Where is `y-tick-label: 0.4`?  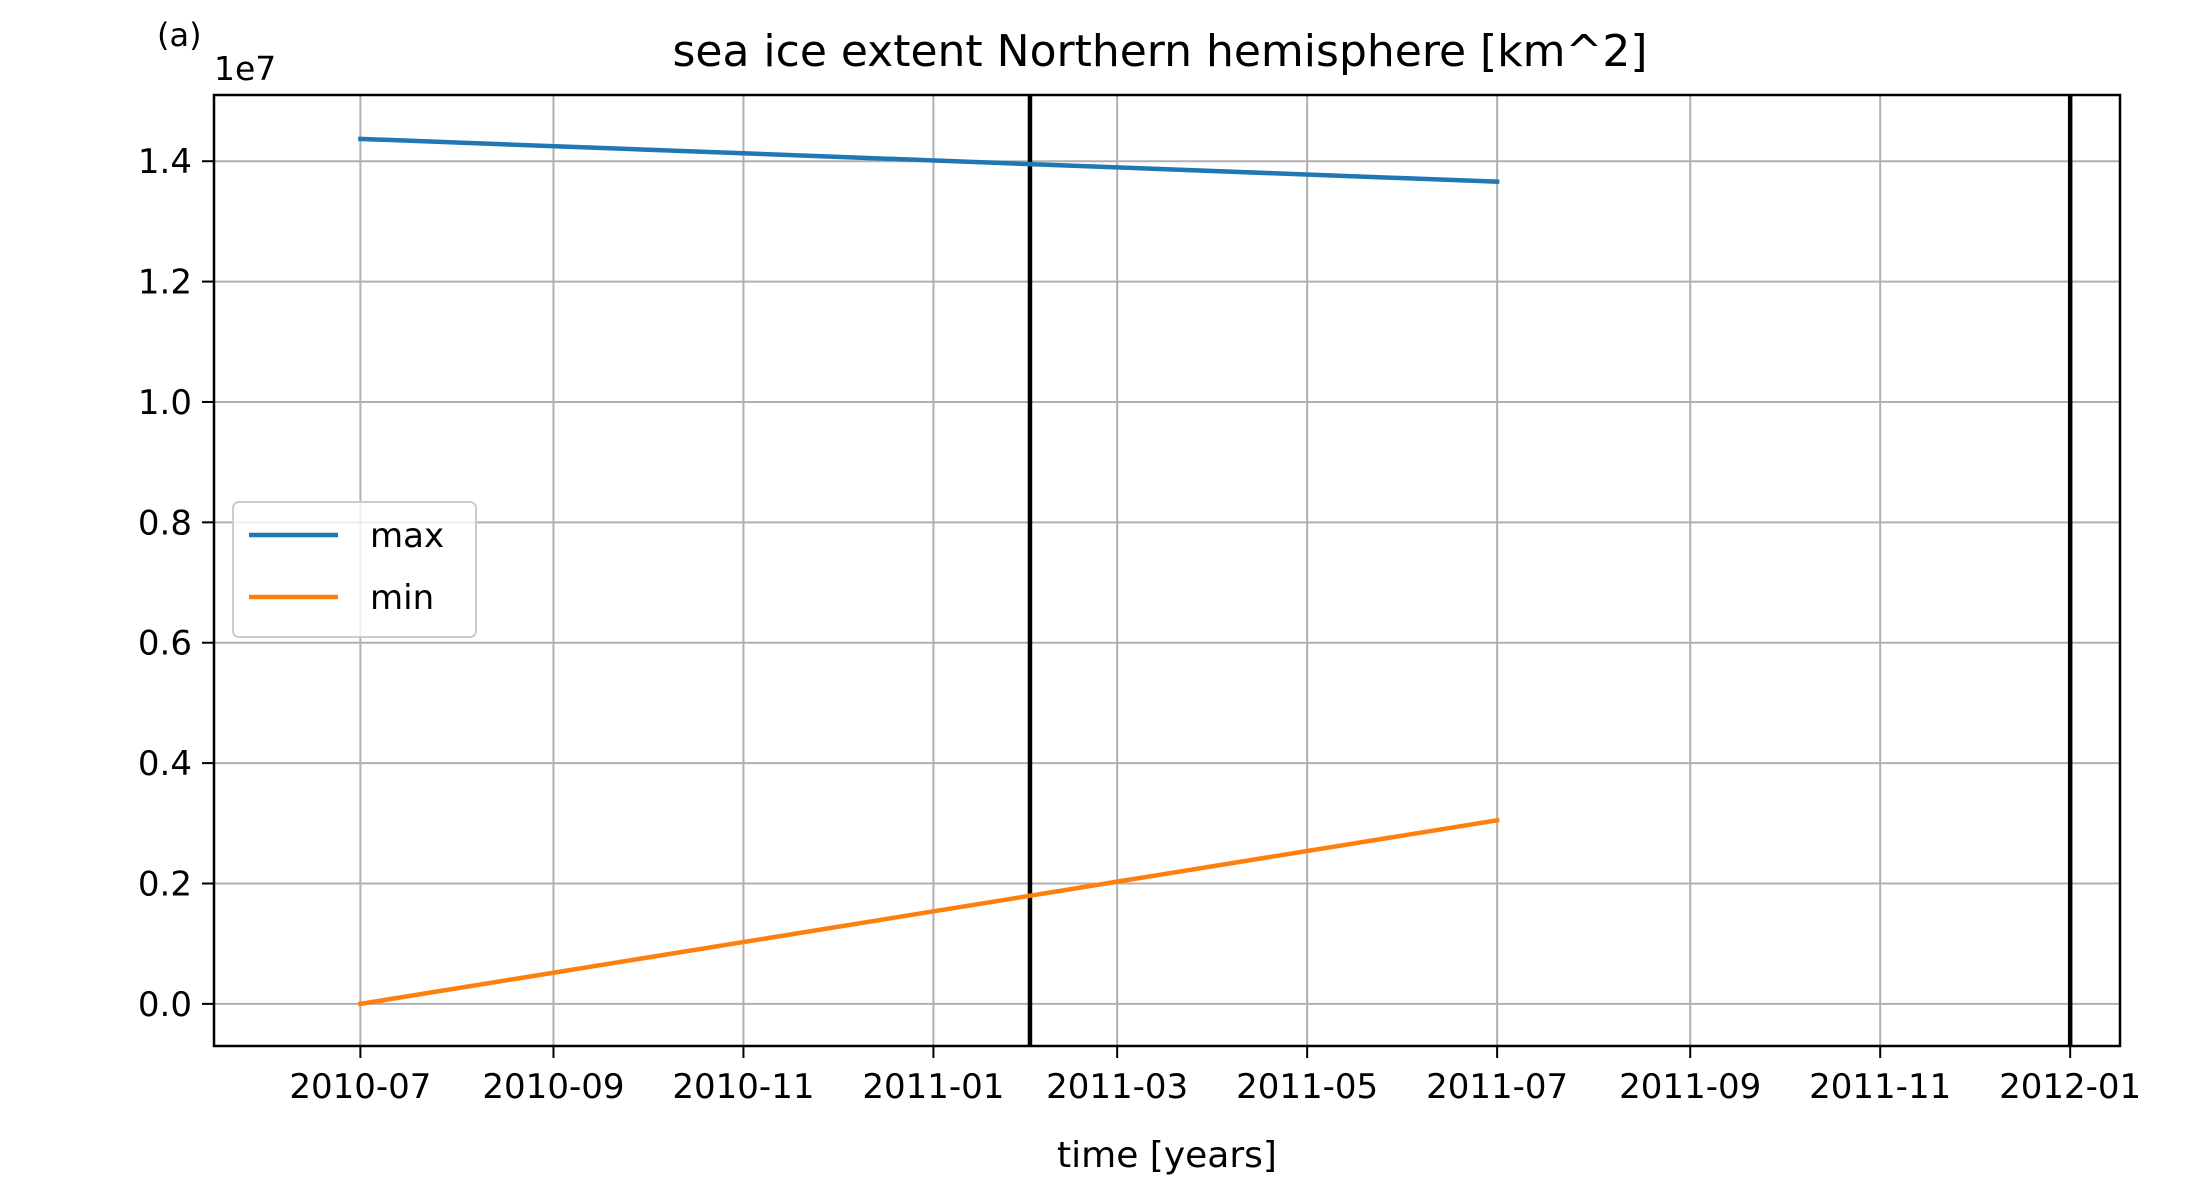 y-tick-label: 0.4 is located at coordinates (165, 764).